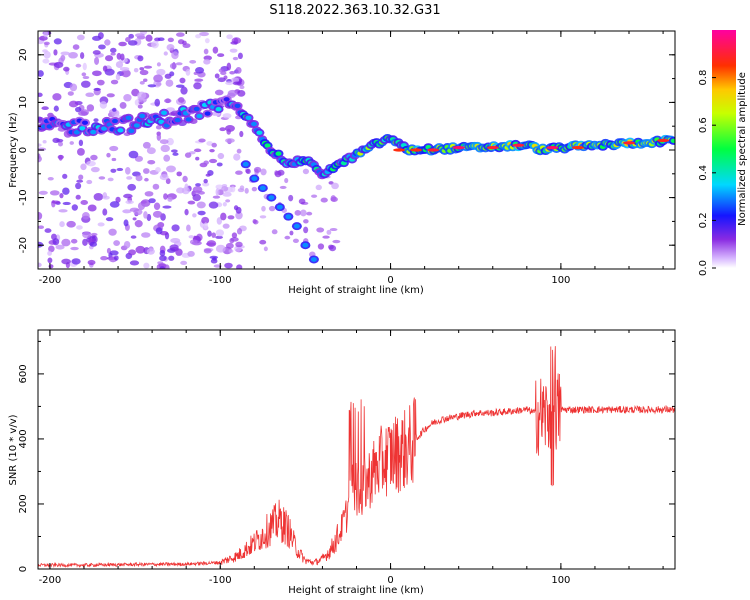  What do you see at coordinates (707, 173) in the screenshot?
I see `colorbar-ticks: 0.0 0.2 0.4 0.6 0.8` at bounding box center [707, 173].